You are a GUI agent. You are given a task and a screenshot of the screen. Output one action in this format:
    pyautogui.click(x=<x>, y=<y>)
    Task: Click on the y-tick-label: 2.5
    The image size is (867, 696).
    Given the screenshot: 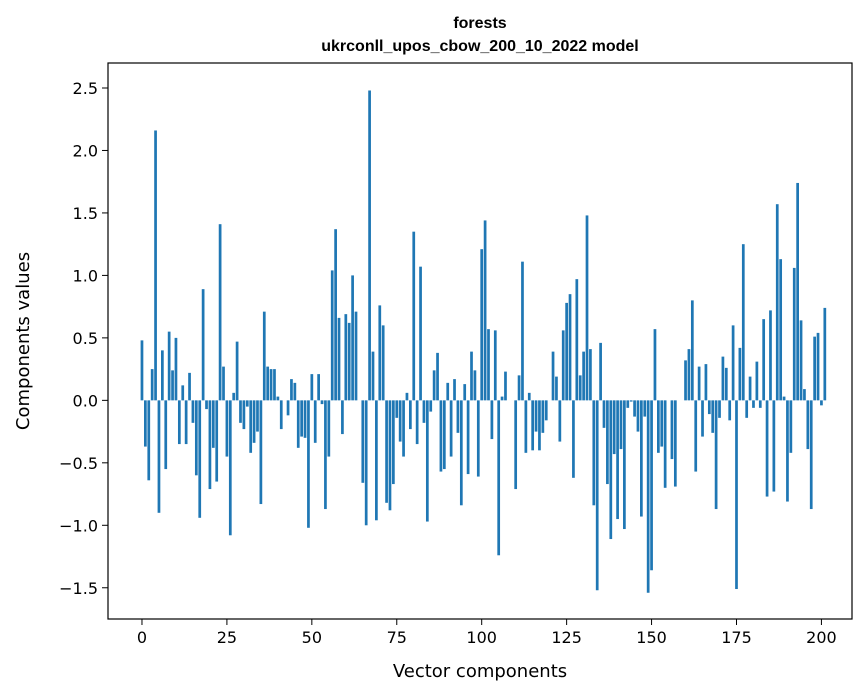 What is the action you would take?
    pyautogui.click(x=85, y=88)
    